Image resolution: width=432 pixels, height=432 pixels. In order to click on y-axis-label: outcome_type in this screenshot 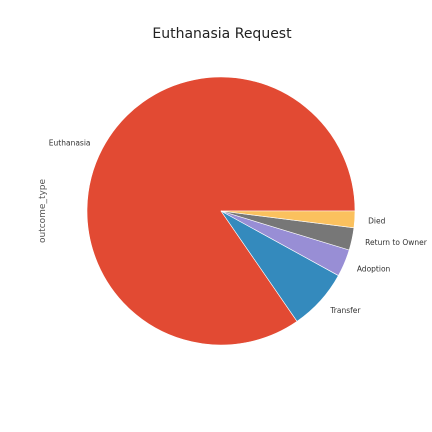, I will do `click(43, 210)`.